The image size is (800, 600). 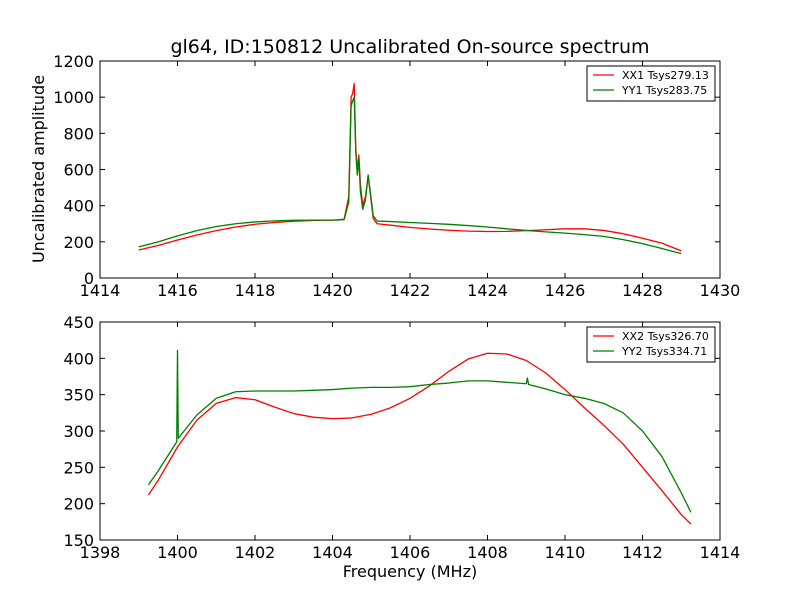 What do you see at coordinates (73, 61) in the screenshot?
I see `y-tick-label: 1200` at bounding box center [73, 61].